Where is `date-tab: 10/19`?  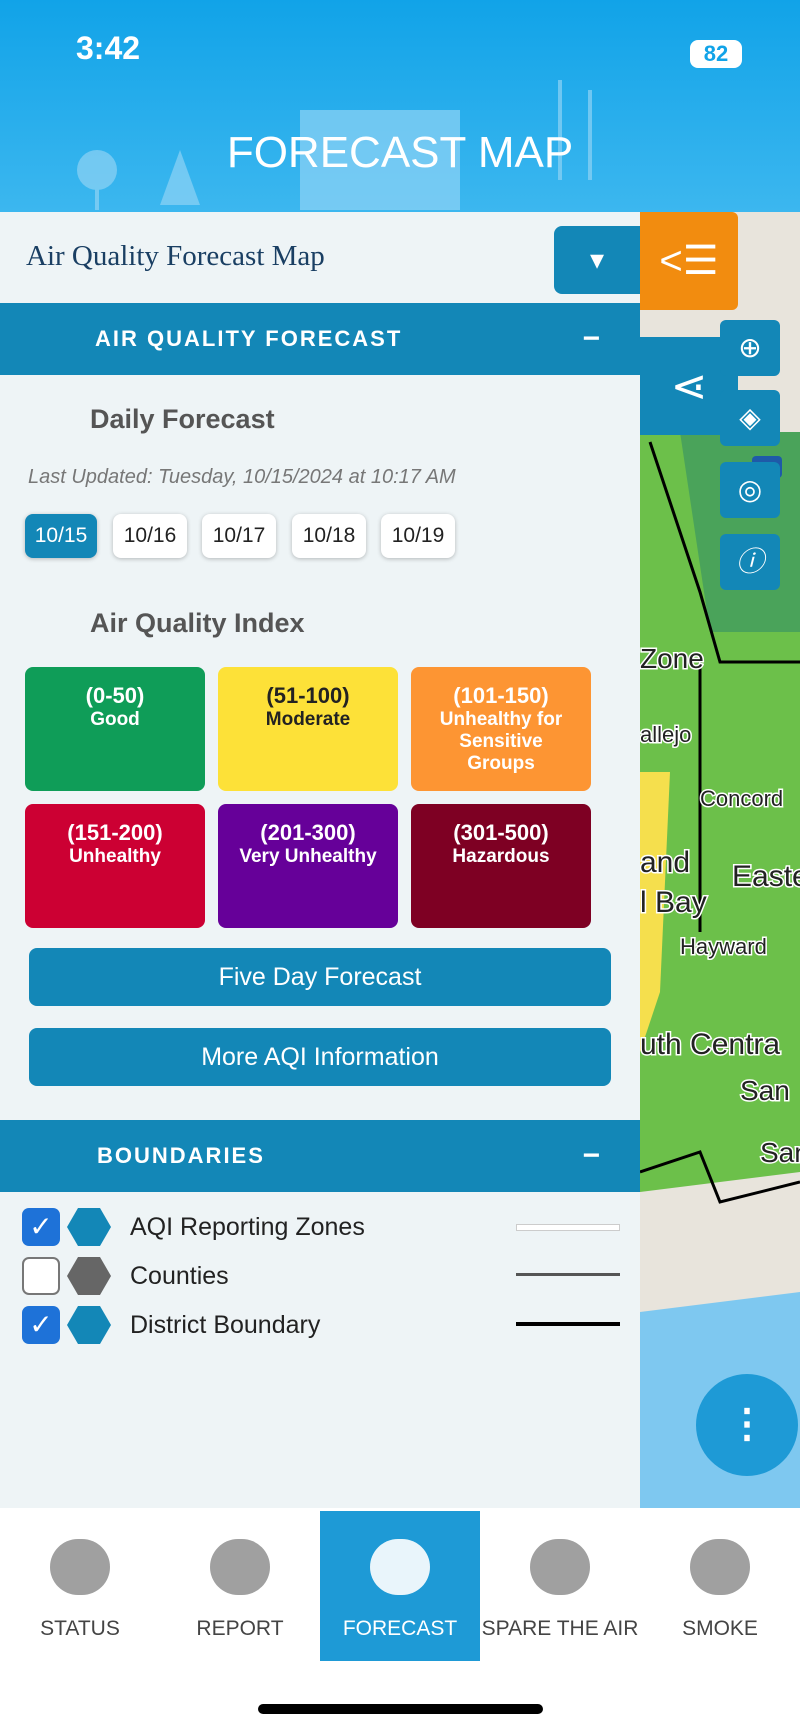
date-tab: 10/19 is located at coordinates (418, 536).